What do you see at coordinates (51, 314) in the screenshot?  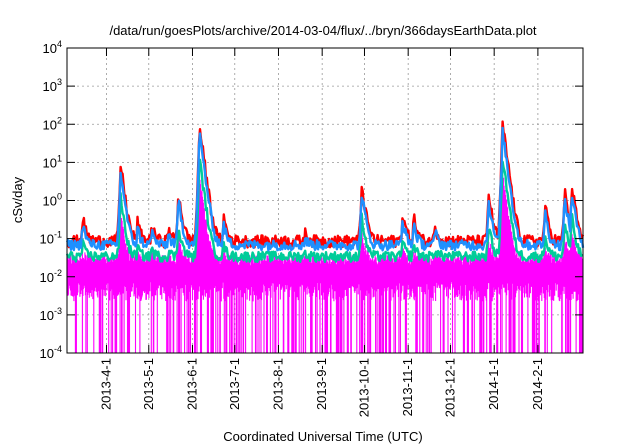 I see `y-tick-label: 10⁻³` at bounding box center [51, 314].